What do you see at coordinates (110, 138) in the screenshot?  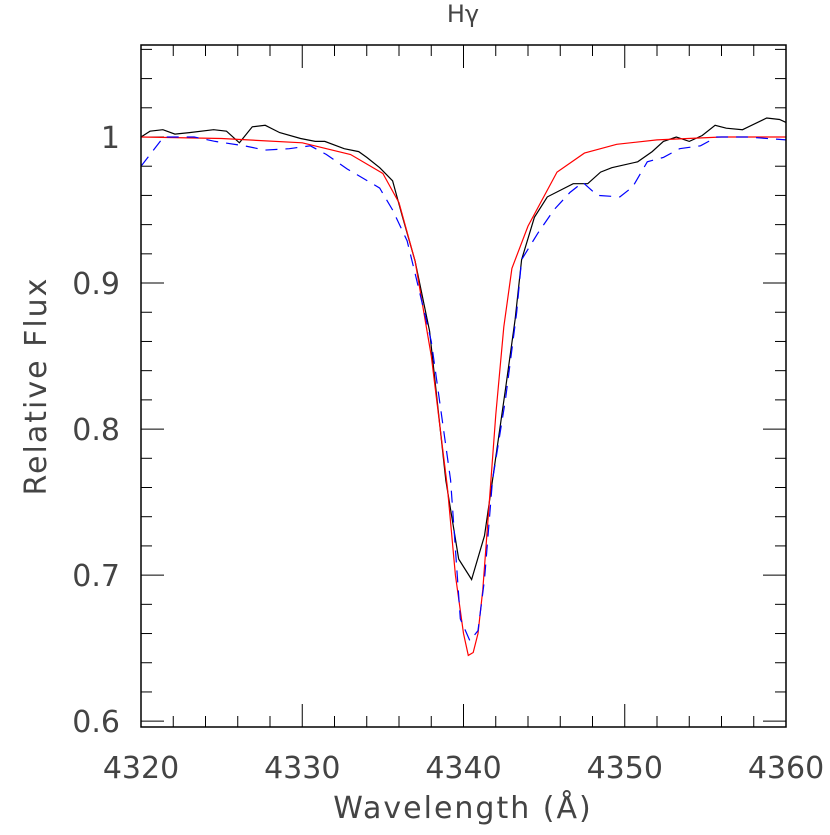 I see `y-tick-label: 1` at bounding box center [110, 138].